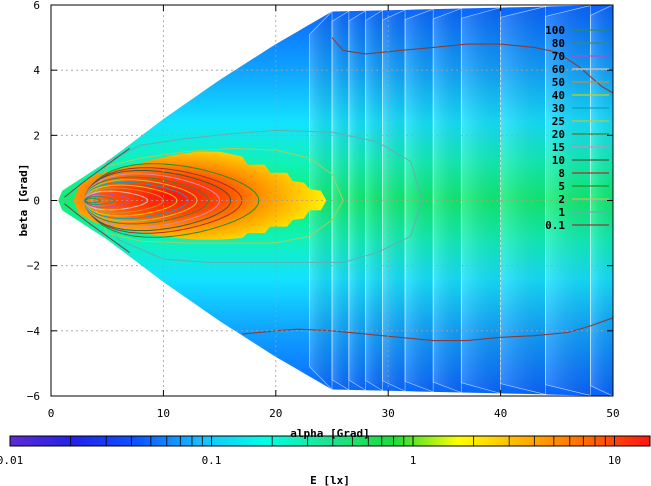  Describe the element at coordinates (558, 121) in the screenshot. I see `legend-label-25: 25` at that location.